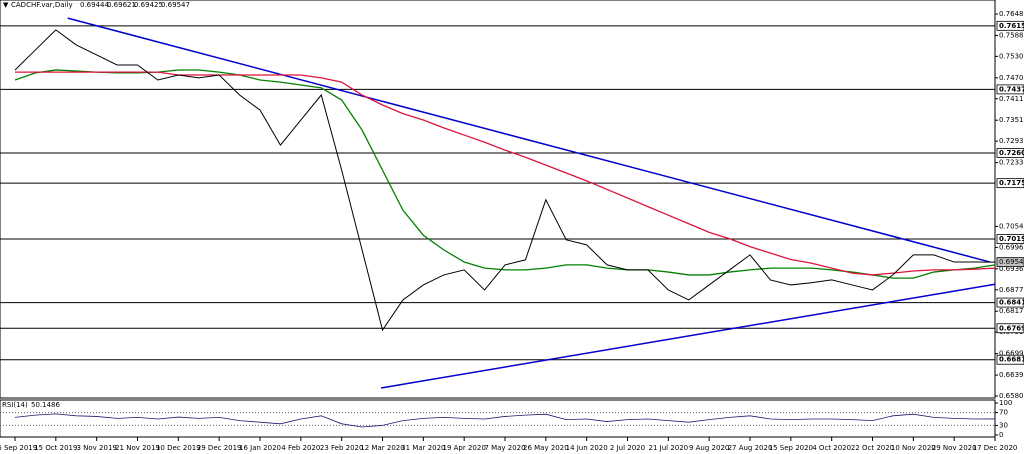 This screenshot has height=454, width=1024. I want to click on y-tick-label: 0.75885, so click(1011, 35).